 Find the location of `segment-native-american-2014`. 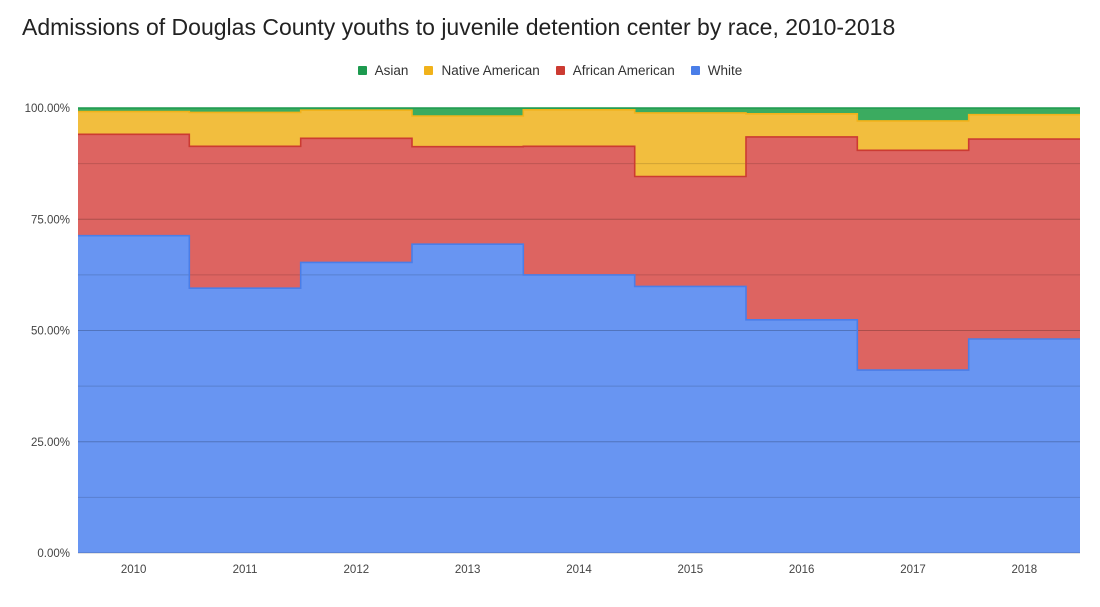

segment-native-american-2014 is located at coordinates (578, 128).